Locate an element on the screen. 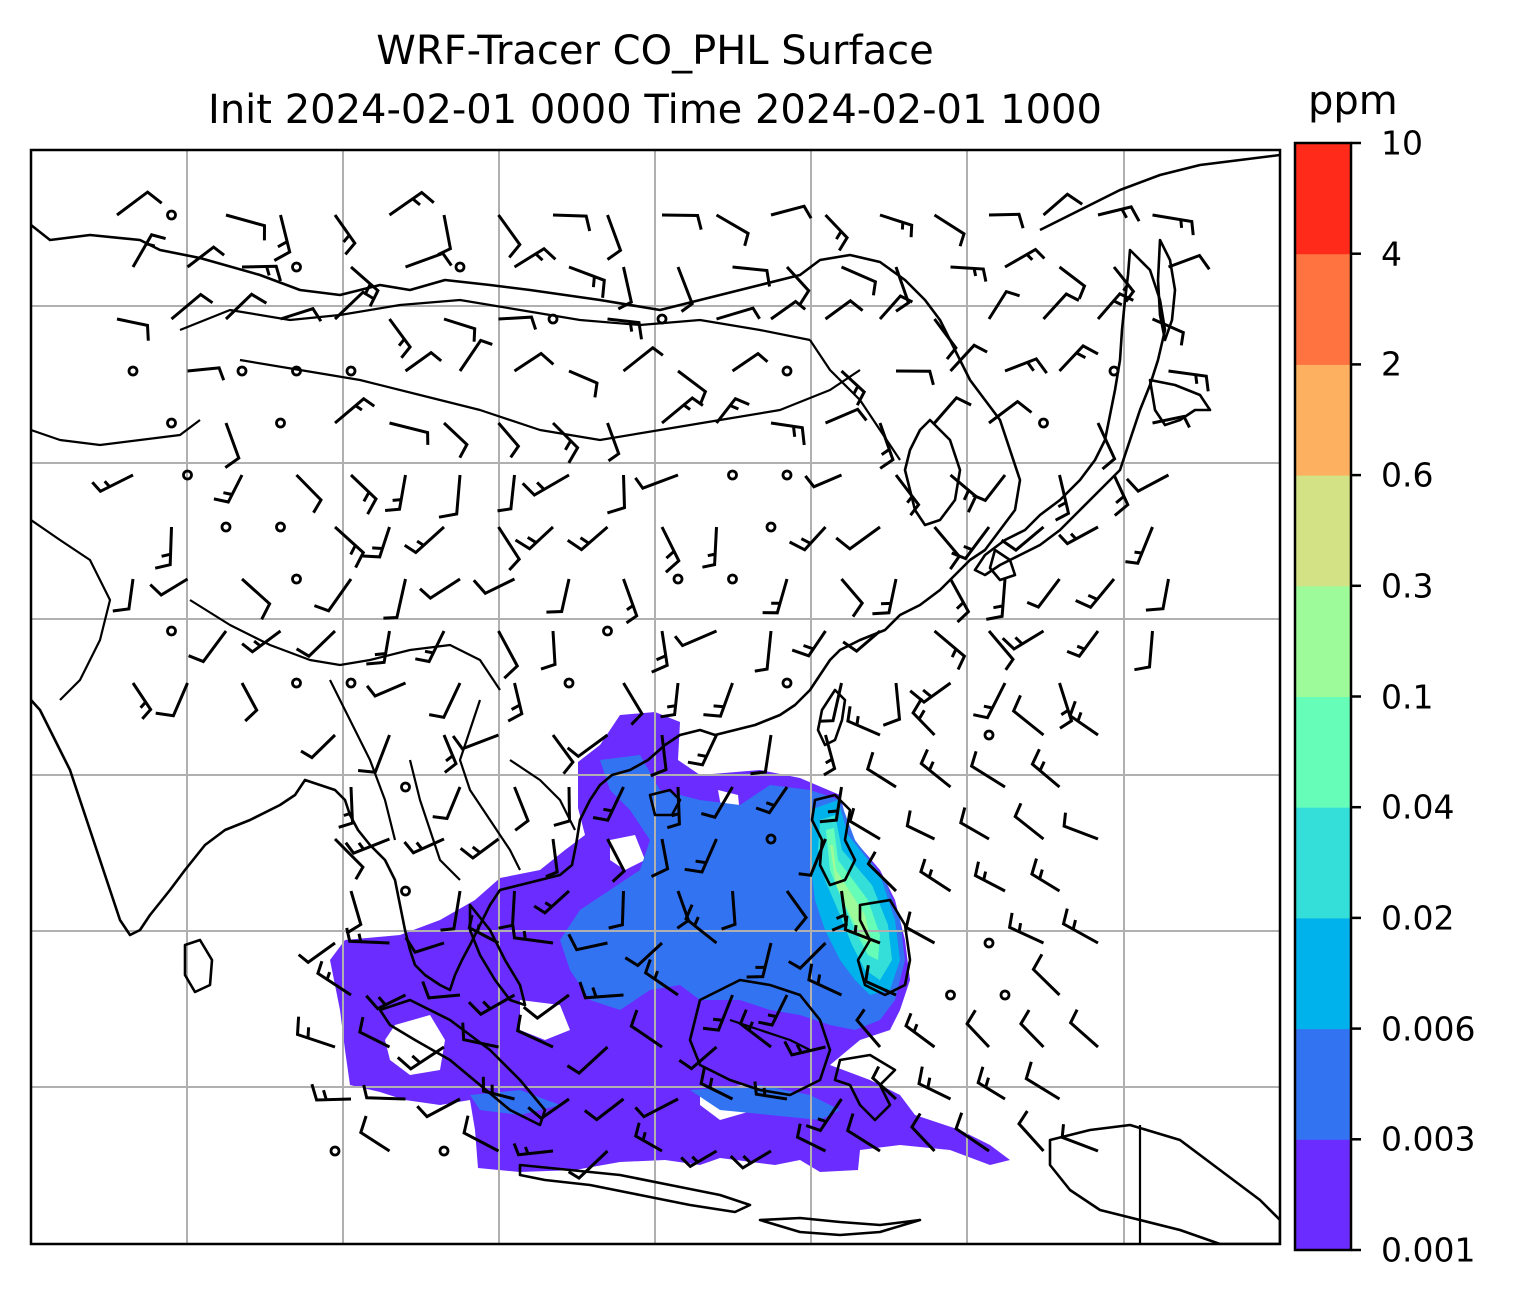 The width and height of the screenshot is (1528, 1306). border-pakistan is located at coordinates (71, 610).